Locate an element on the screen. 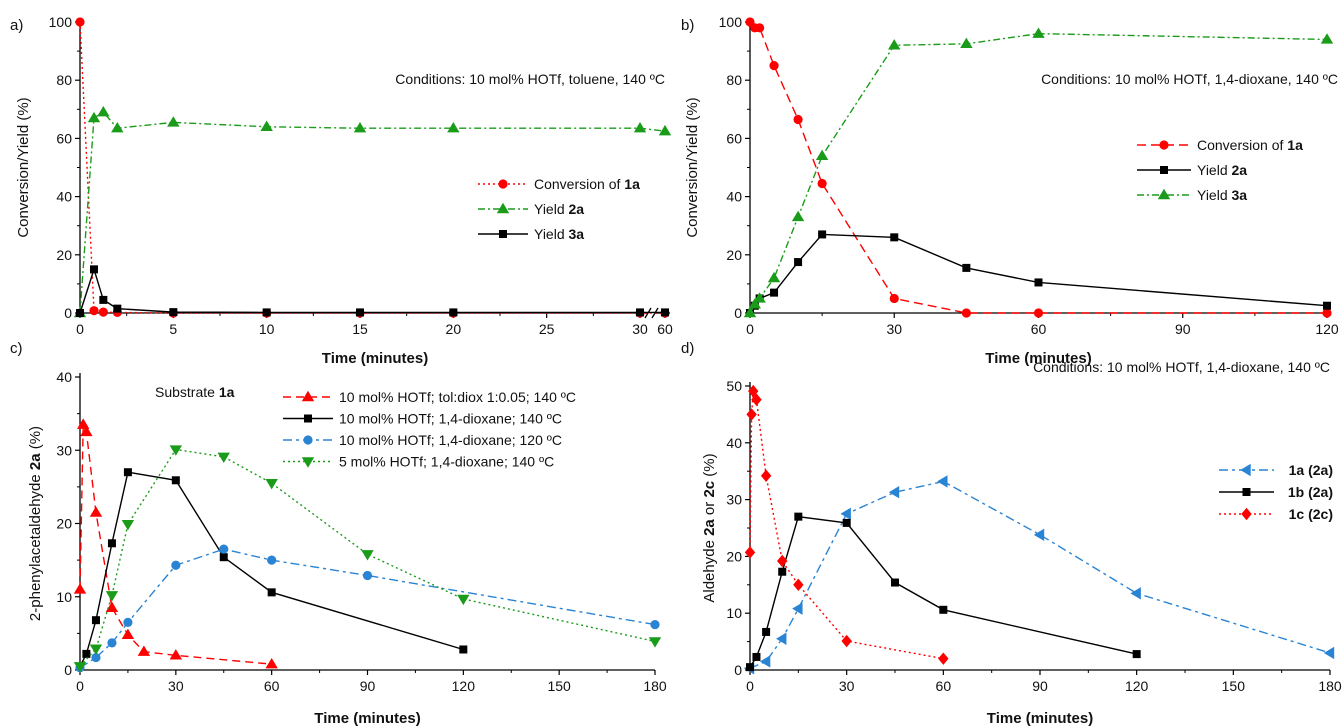  y-tick-label: 60 is located at coordinates (734, 138).